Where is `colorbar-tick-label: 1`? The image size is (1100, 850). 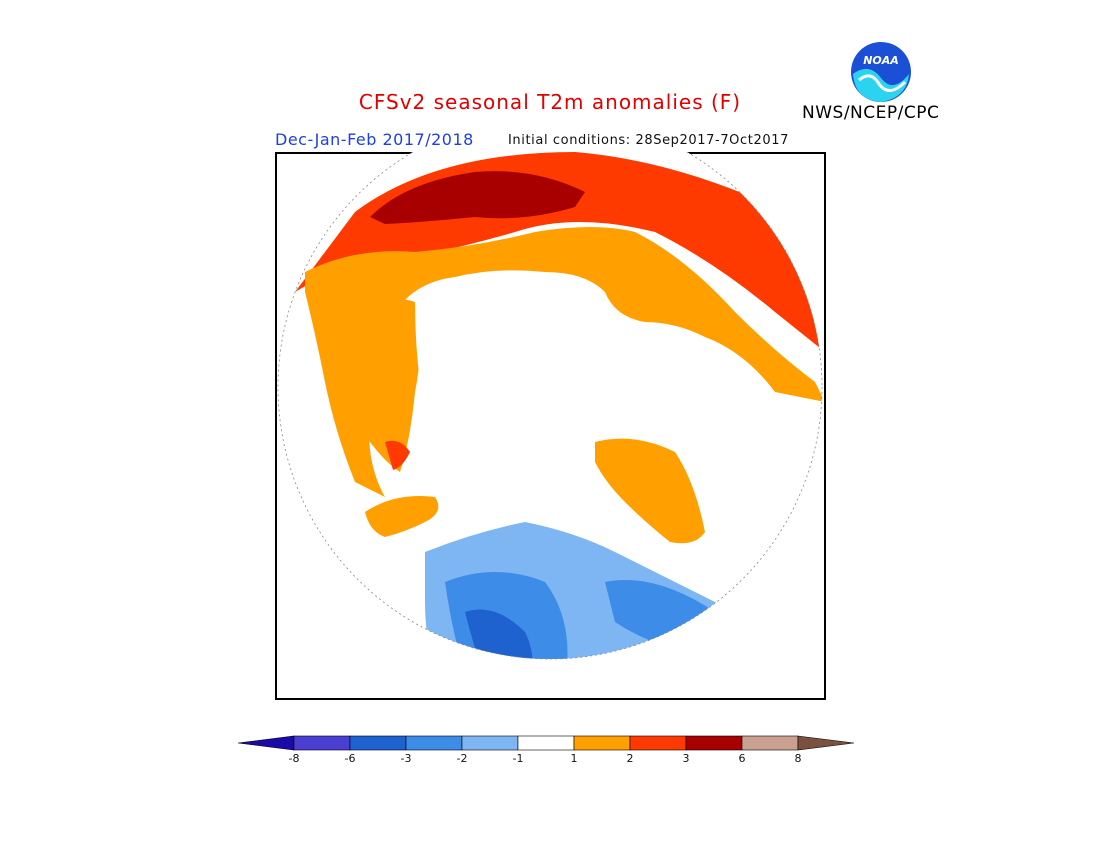 colorbar-tick-label: 1 is located at coordinates (574, 758).